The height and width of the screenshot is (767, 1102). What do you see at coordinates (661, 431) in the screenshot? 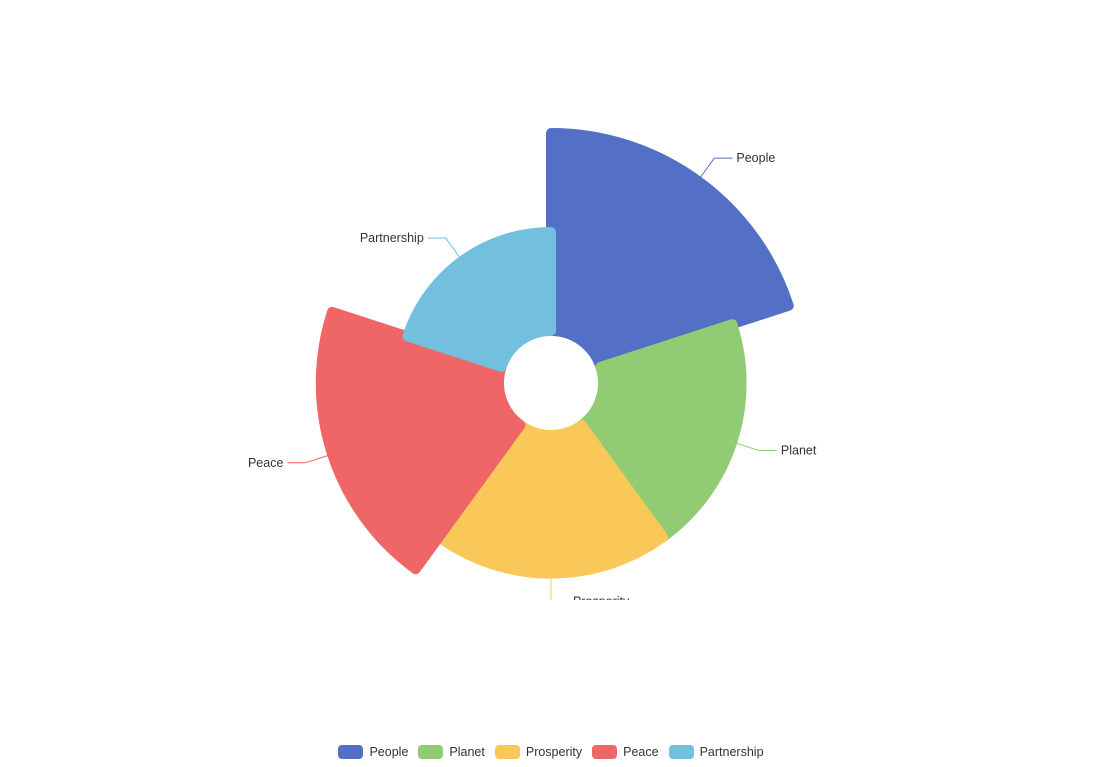
I see `slice-planet` at bounding box center [661, 431].